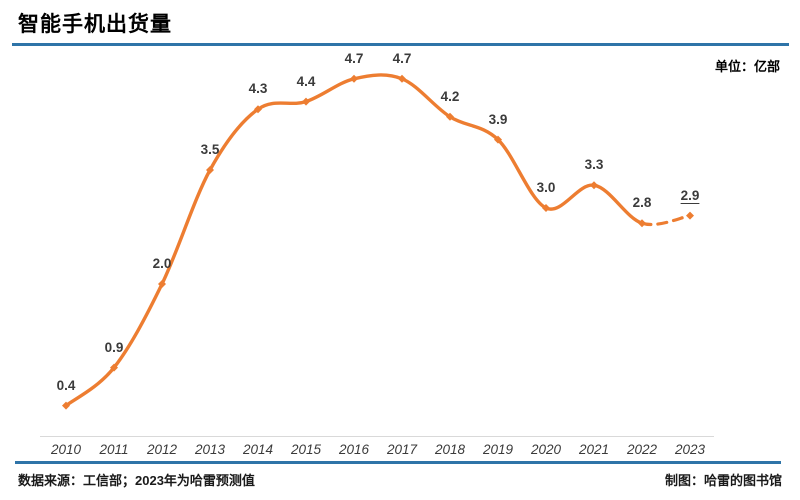 The width and height of the screenshot is (800, 500). What do you see at coordinates (690, 195) in the screenshot?
I see `data-label-2023: 2.9` at bounding box center [690, 195].